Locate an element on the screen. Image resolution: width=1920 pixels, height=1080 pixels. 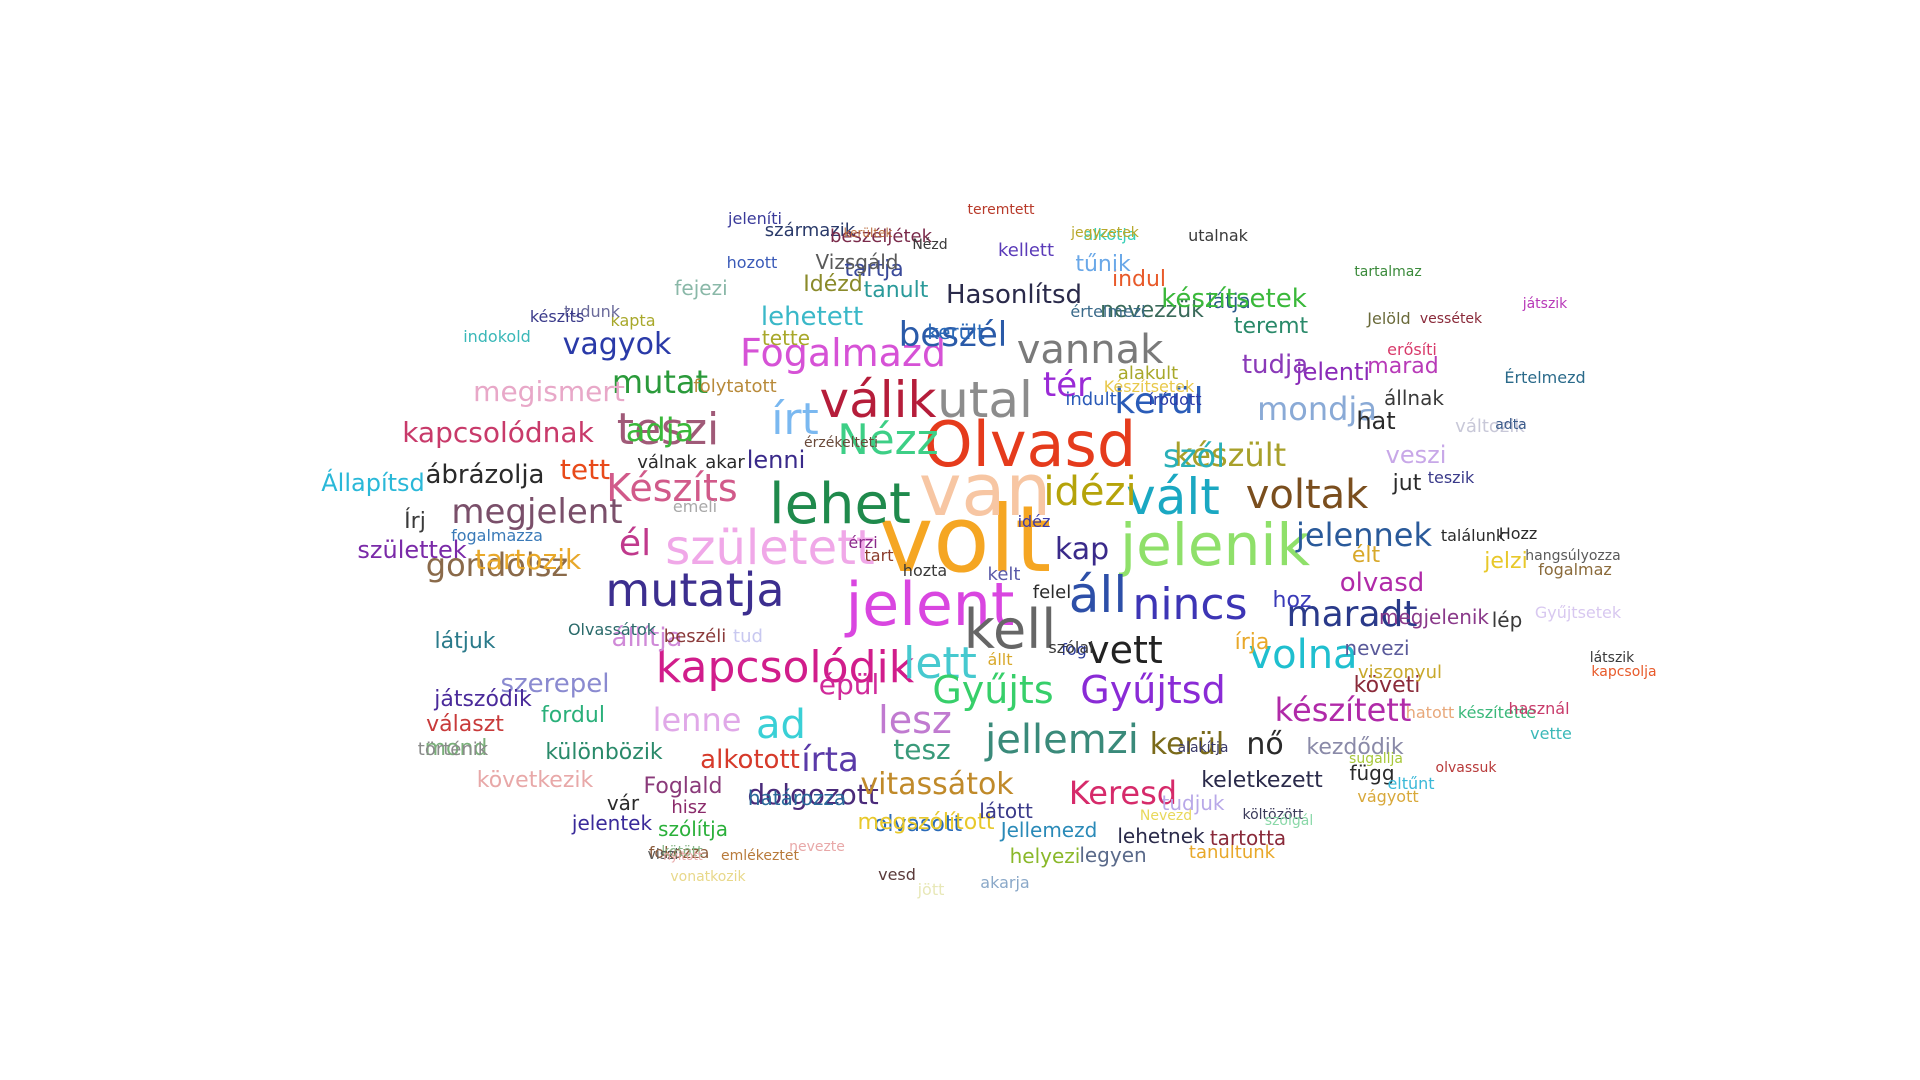
word-cloud-word: hozott is located at coordinates (752, 262).